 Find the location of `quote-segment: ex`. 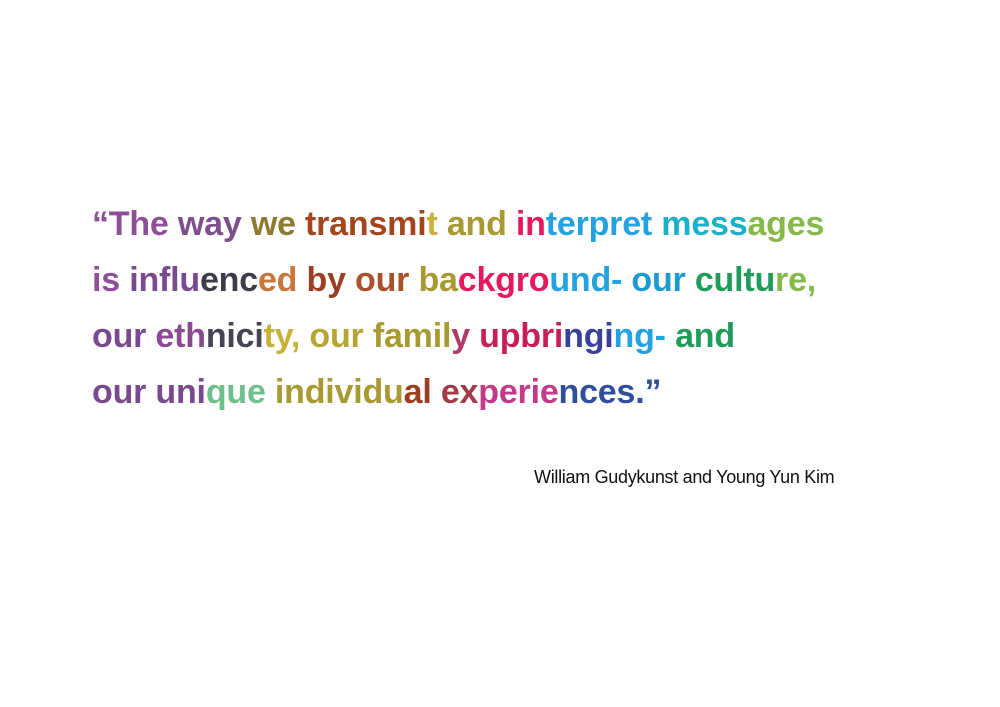

quote-segment: ex is located at coordinates (459, 392).